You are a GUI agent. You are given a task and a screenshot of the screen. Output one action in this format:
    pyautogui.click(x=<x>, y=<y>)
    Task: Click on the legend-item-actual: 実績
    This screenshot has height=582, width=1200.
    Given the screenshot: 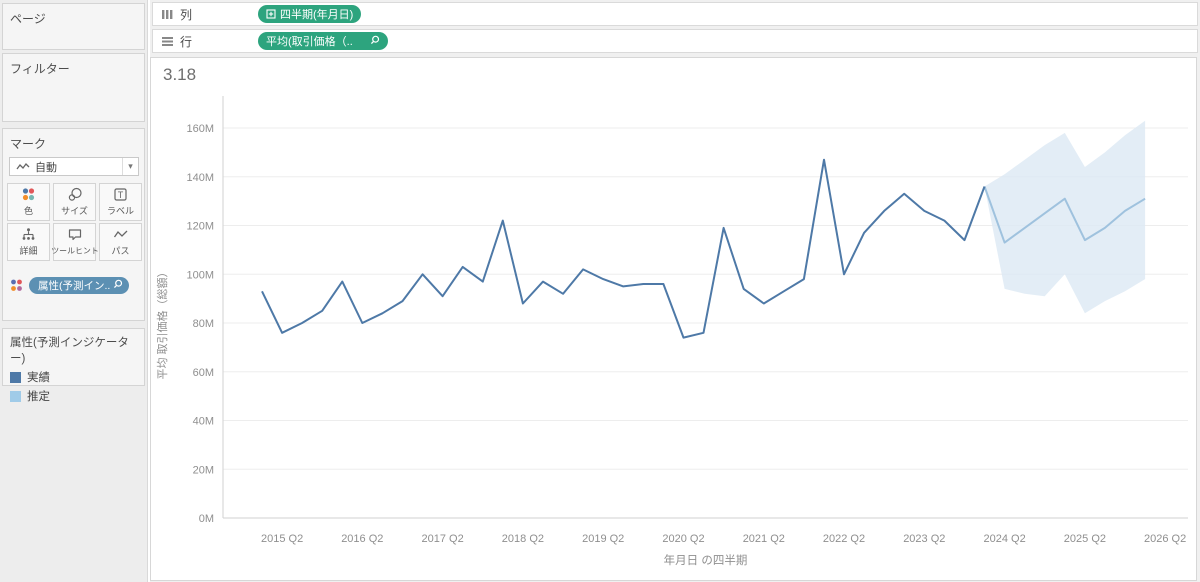 What is the action you would take?
    pyautogui.click(x=73, y=375)
    